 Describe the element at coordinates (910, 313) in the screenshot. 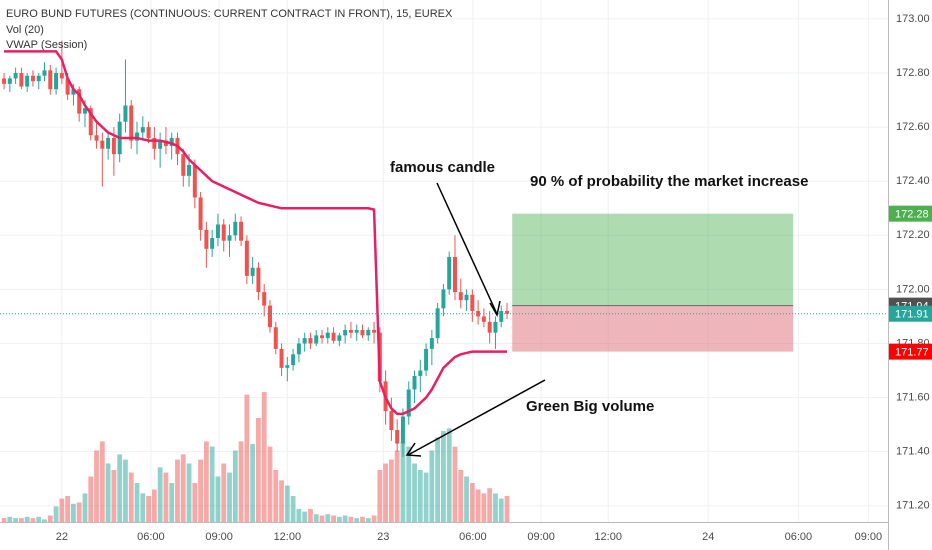

I see `last-price-label-box` at that location.